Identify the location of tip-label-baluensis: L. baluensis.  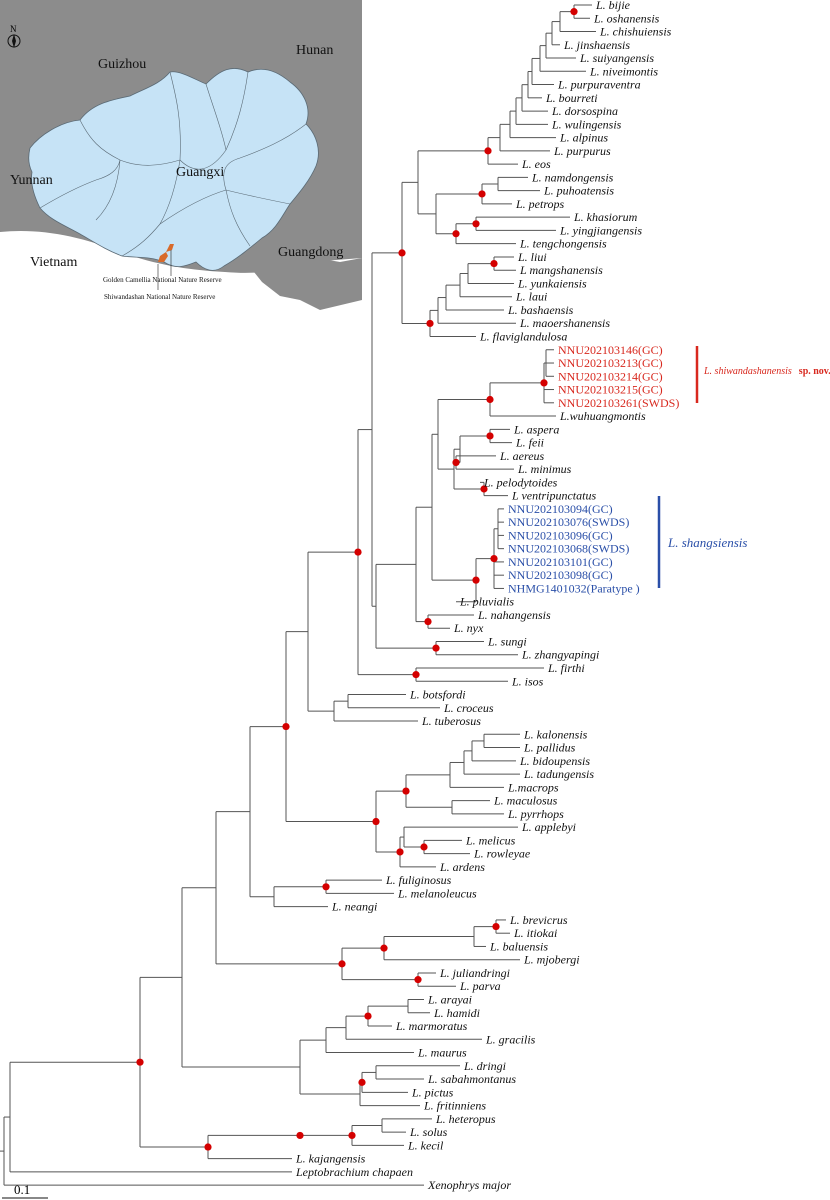
(518, 946).